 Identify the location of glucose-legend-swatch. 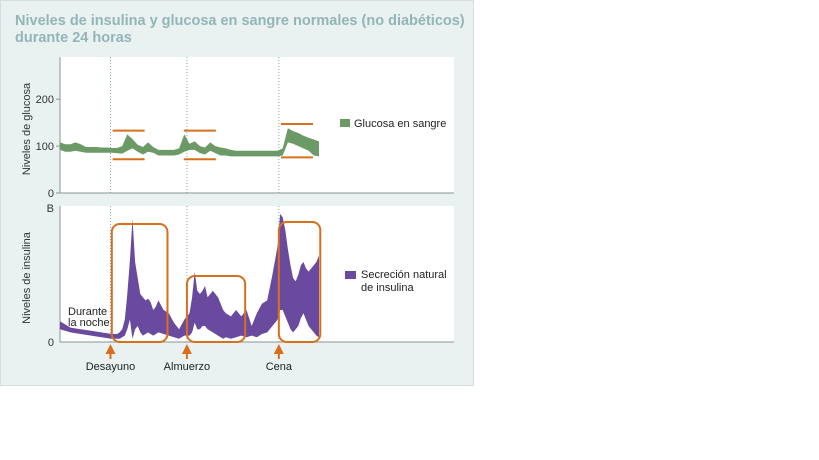
(345, 123).